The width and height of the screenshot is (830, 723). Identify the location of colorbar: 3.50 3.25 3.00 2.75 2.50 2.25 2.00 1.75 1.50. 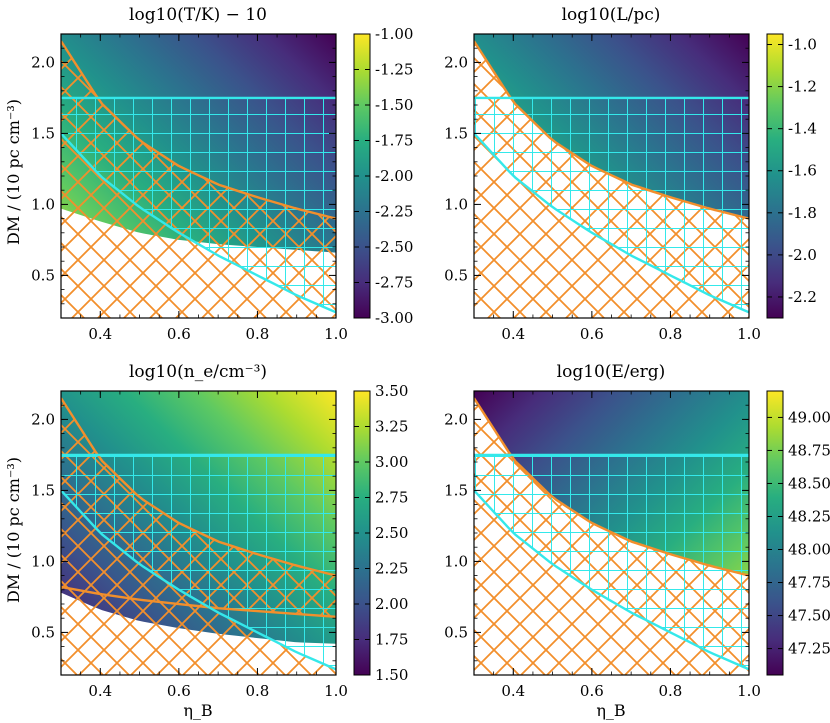
(380, 533).